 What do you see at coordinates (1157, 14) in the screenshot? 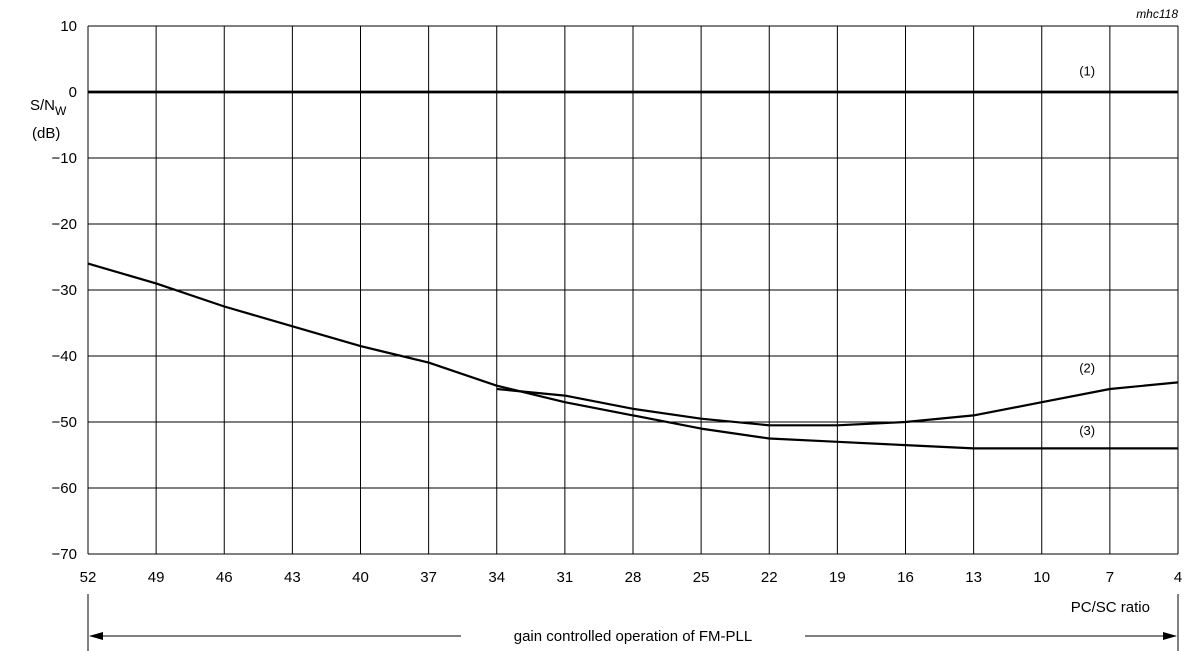
I see `figure-id: mhc118` at bounding box center [1157, 14].